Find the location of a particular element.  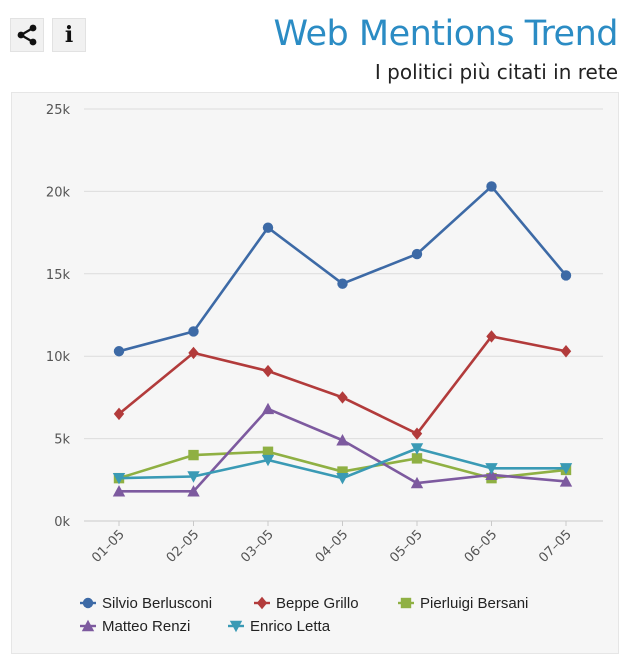

y-tick-label: 0k is located at coordinates (62, 522).